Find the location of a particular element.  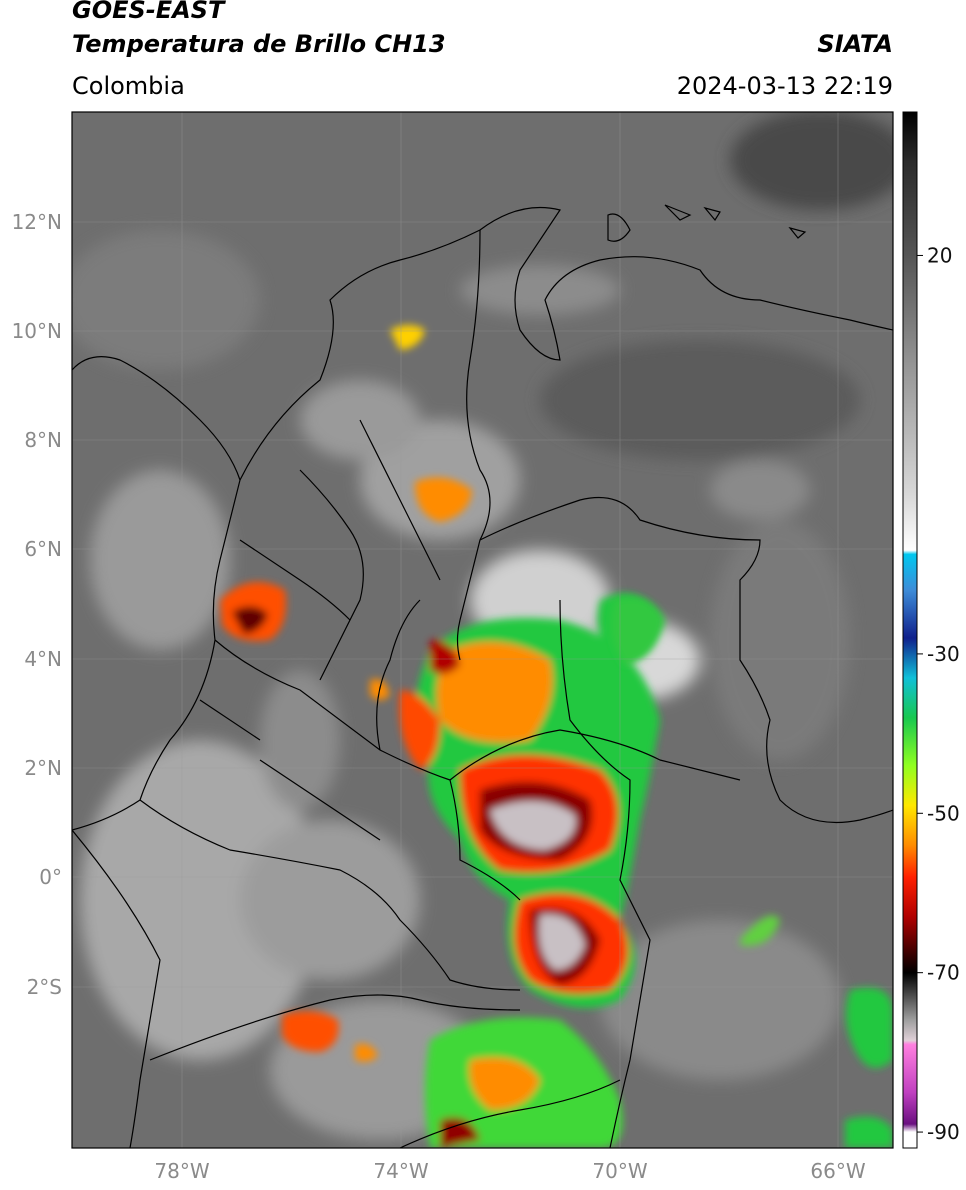

lon-label: 66°W is located at coordinates (837, 1171).